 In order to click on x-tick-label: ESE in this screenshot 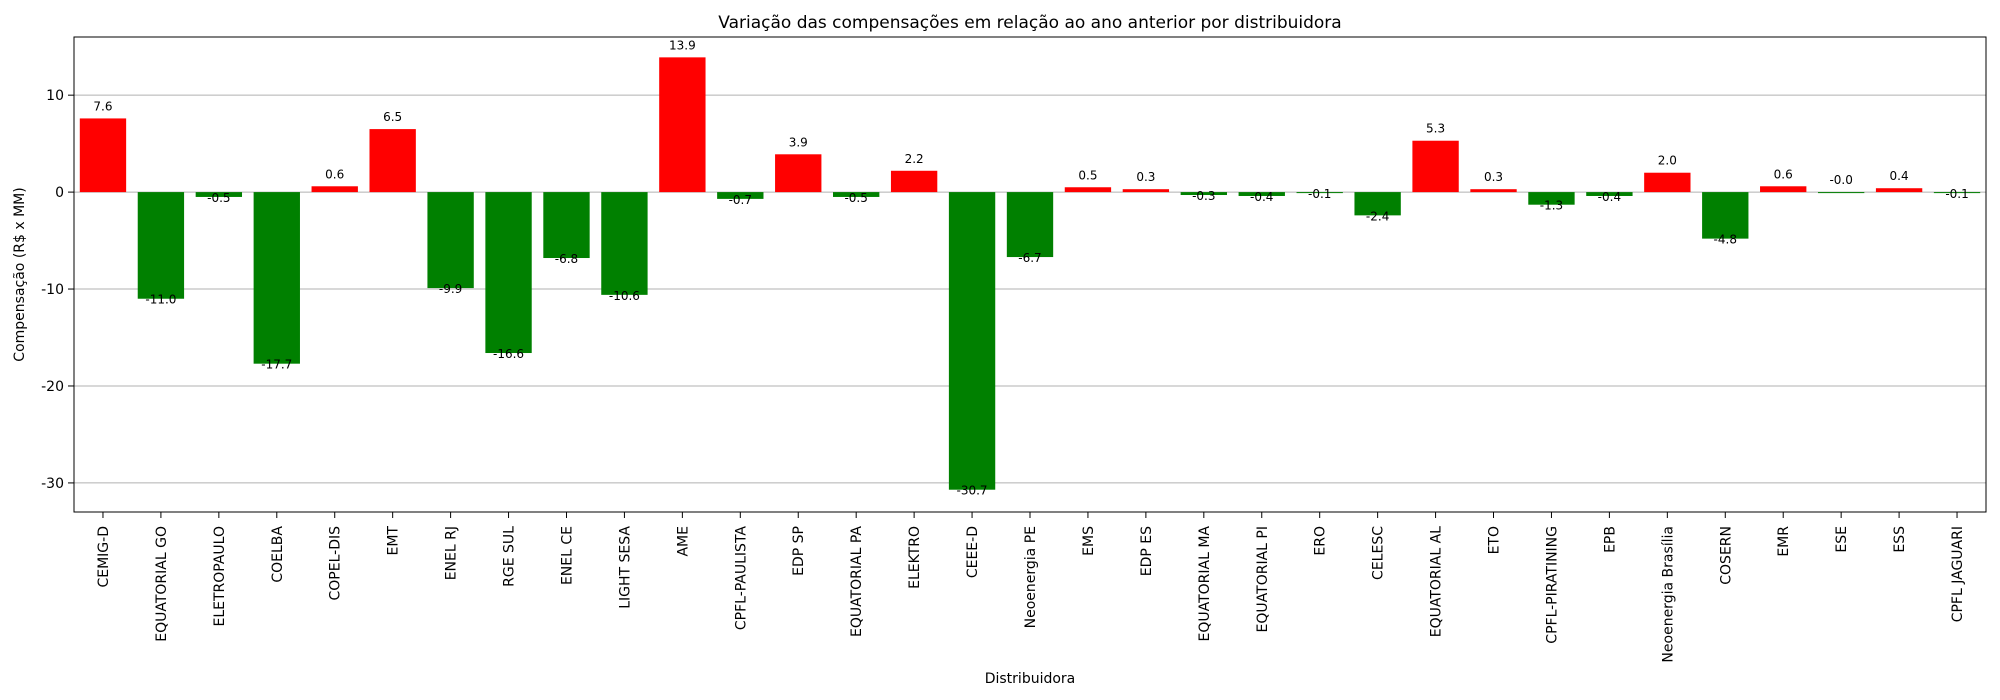, I will do `click(1842, 539)`.